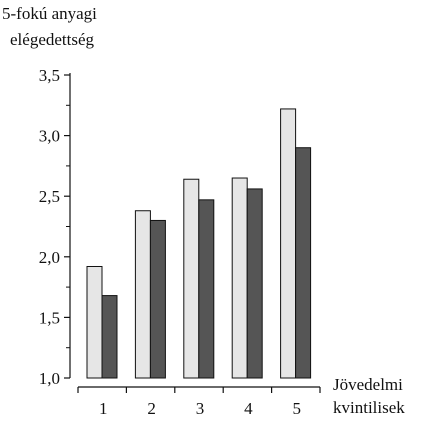 This screenshot has width=433, height=421. What do you see at coordinates (103, 408) in the screenshot?
I see `x-tick-label: 1` at bounding box center [103, 408].